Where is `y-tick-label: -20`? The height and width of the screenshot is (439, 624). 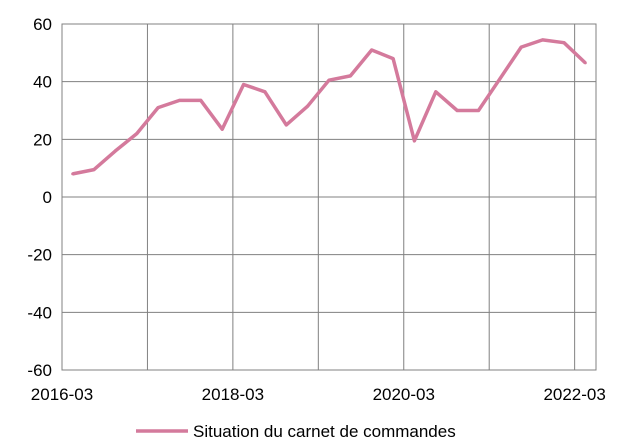 y-tick-label: -20 is located at coordinates (39, 255).